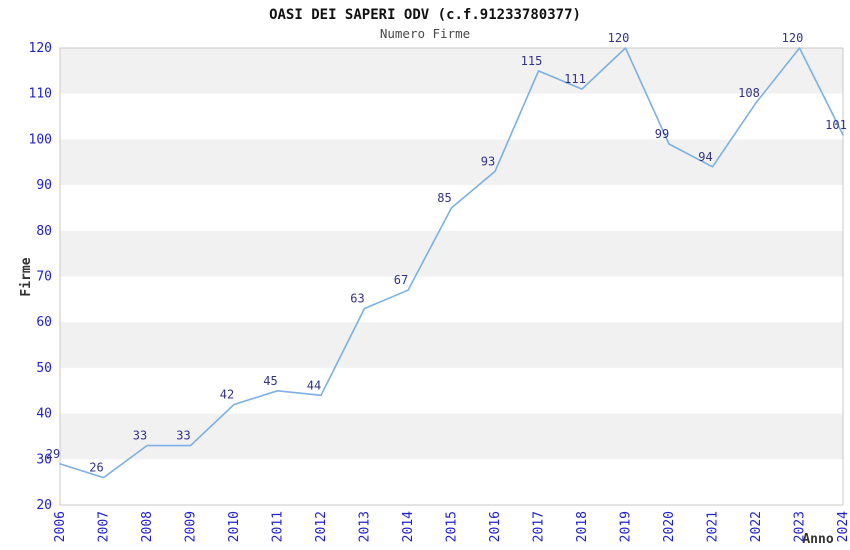  Describe the element at coordinates (44, 505) in the screenshot. I see `y-tick-label: 20` at that location.